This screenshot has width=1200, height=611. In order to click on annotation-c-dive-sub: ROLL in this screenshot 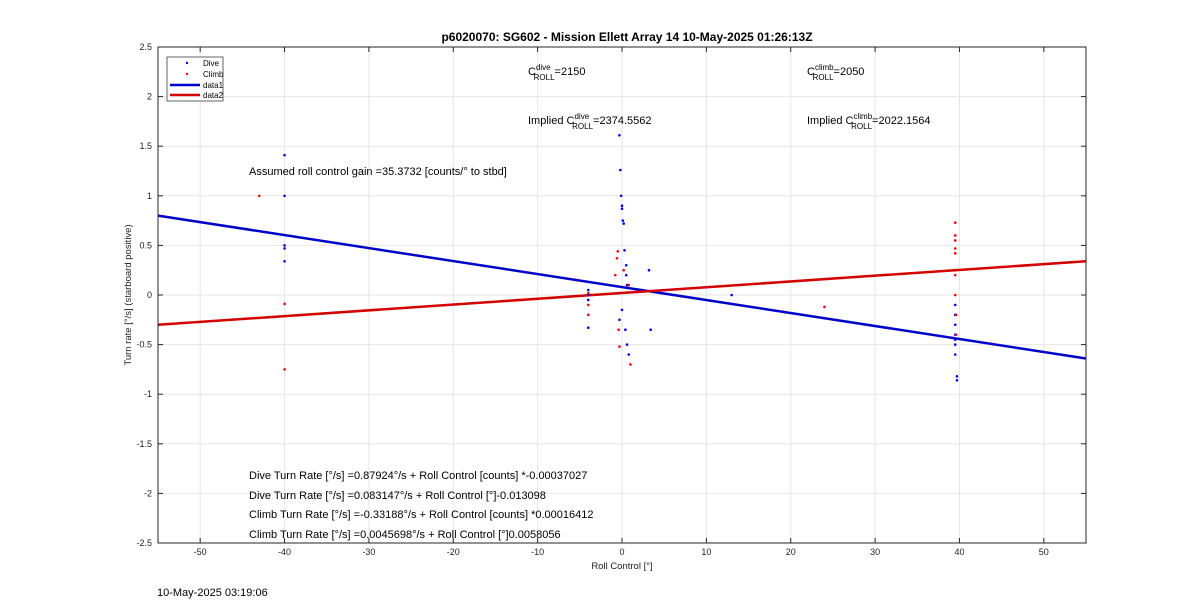, I will do `click(544, 77)`.